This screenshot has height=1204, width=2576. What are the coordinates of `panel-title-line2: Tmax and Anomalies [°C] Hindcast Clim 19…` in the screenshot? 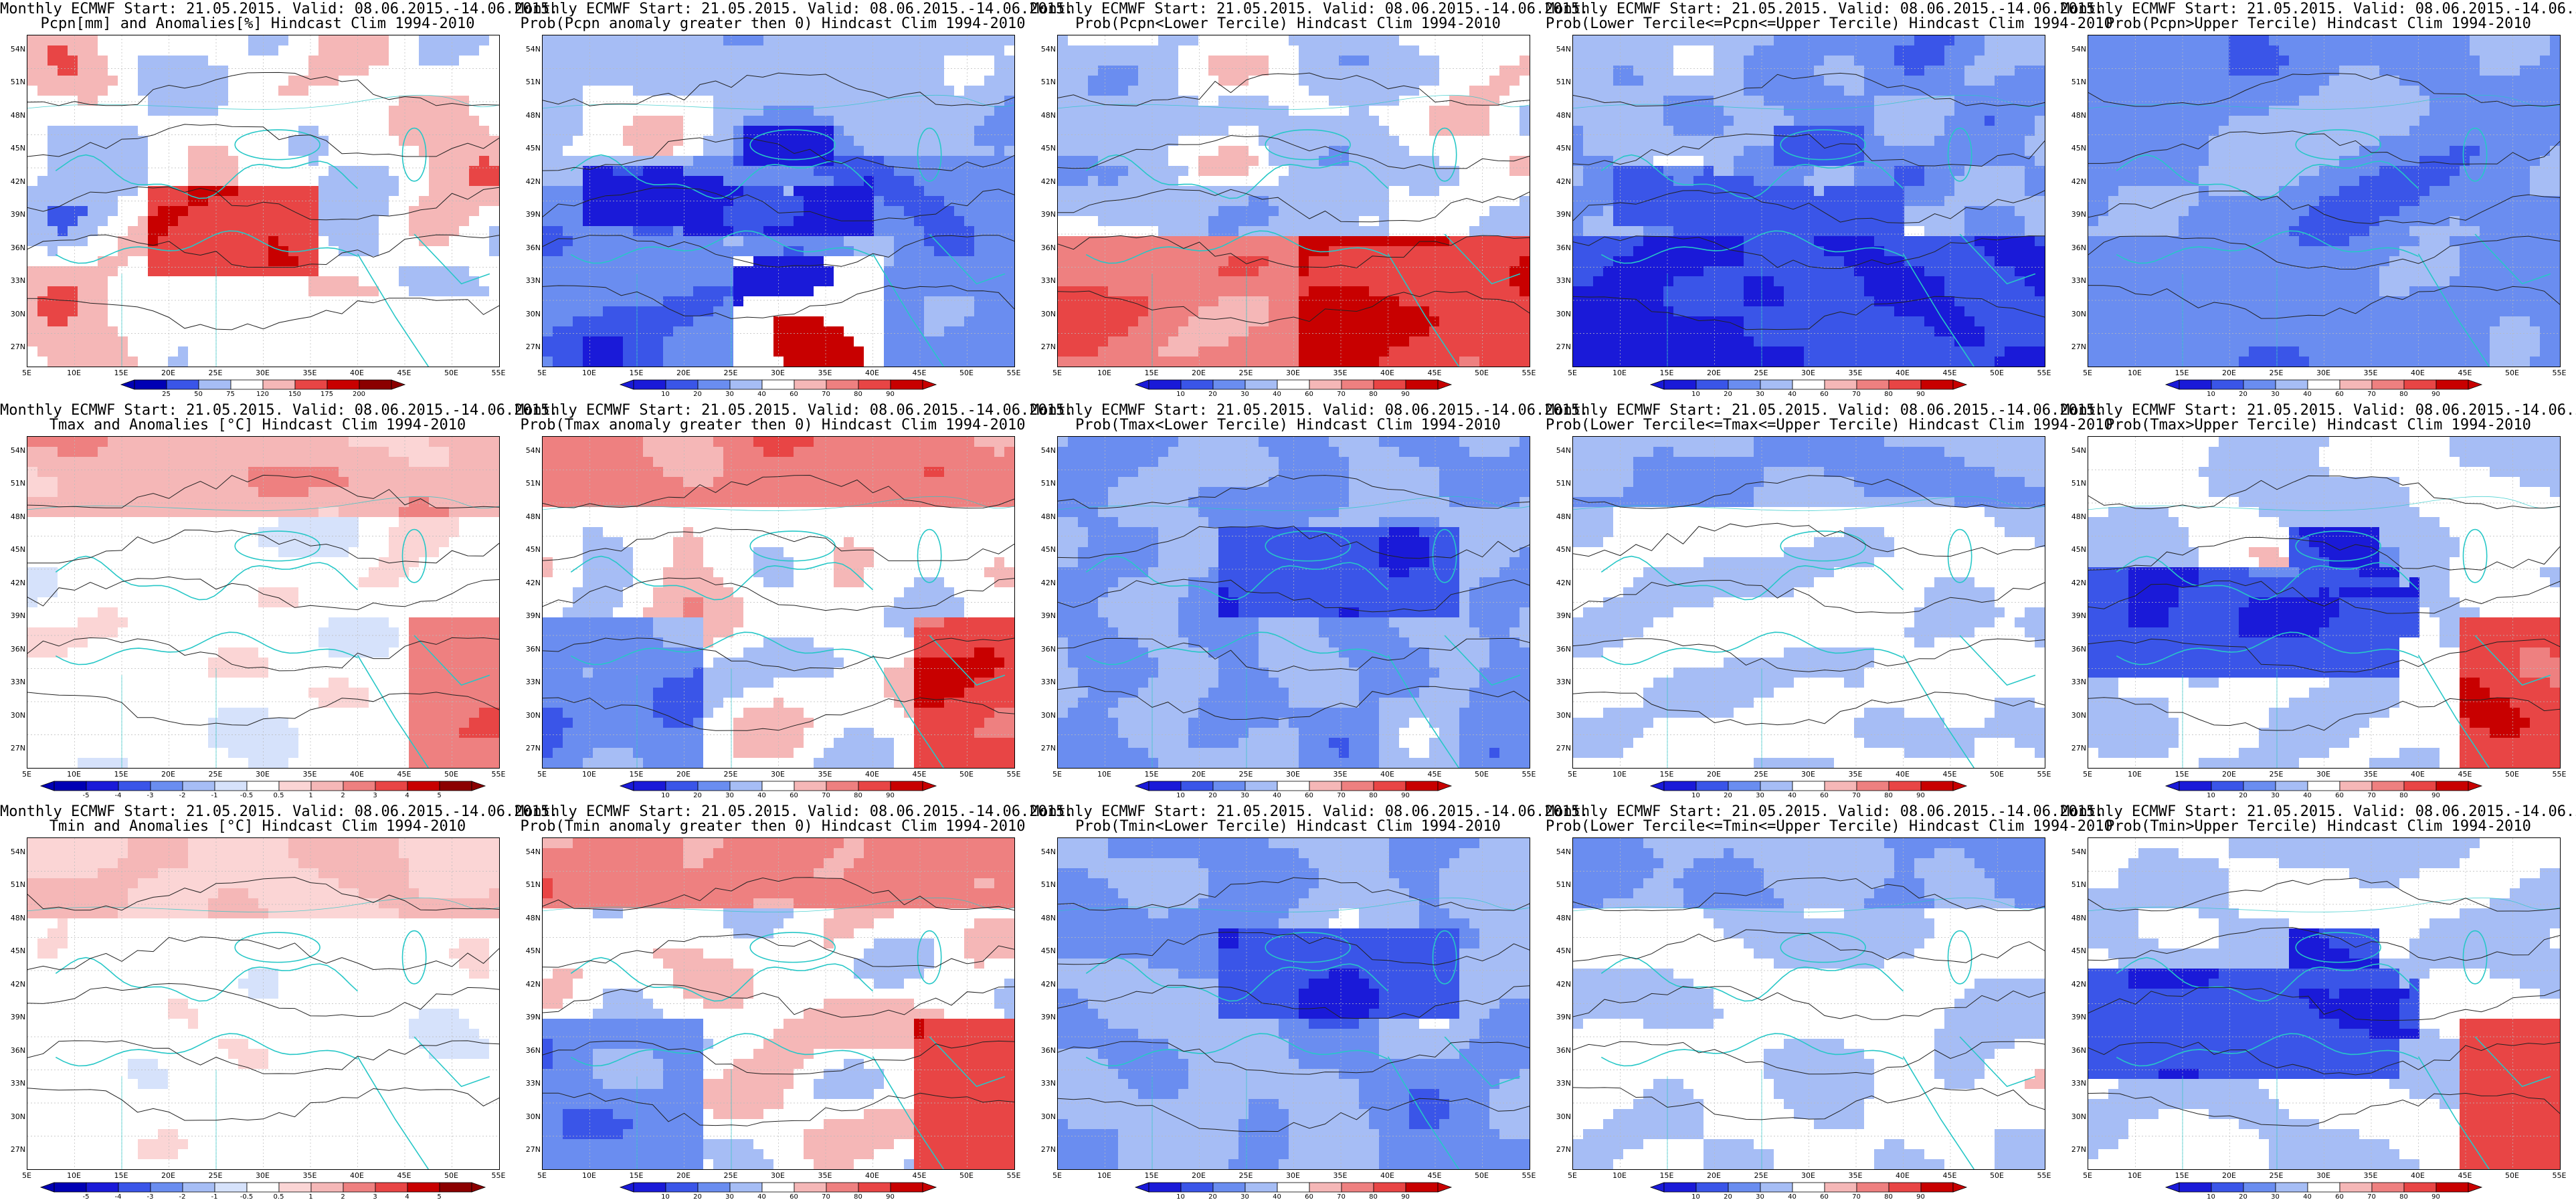 It's located at (257, 425).